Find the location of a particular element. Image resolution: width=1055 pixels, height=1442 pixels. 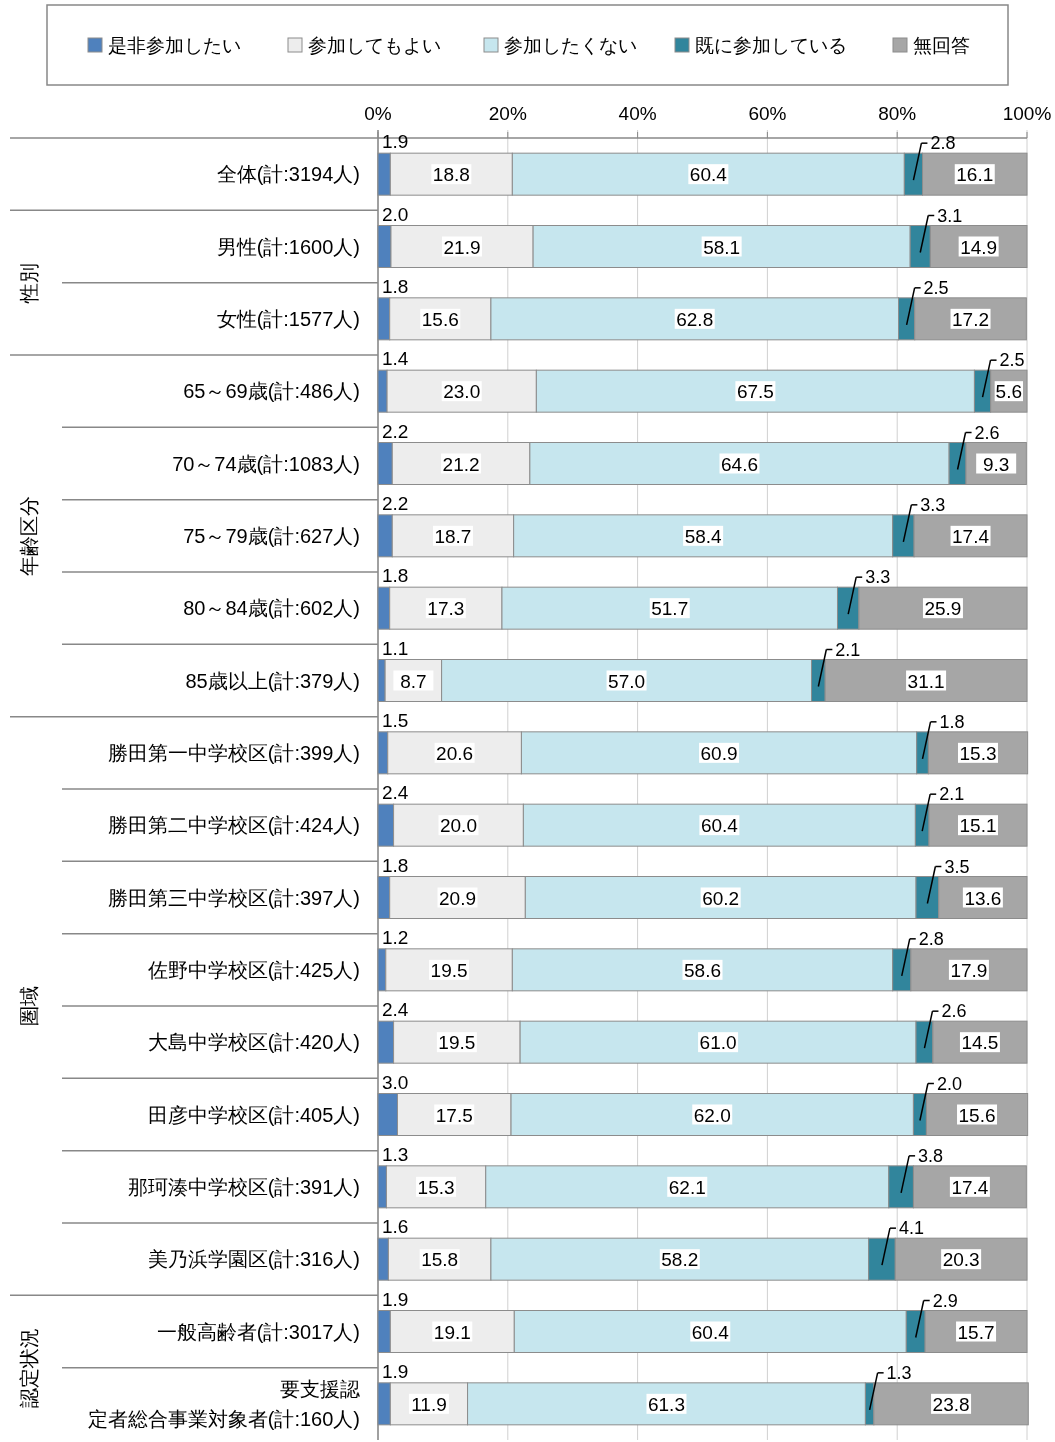

data-label: 18.7 is located at coordinates (453, 536).